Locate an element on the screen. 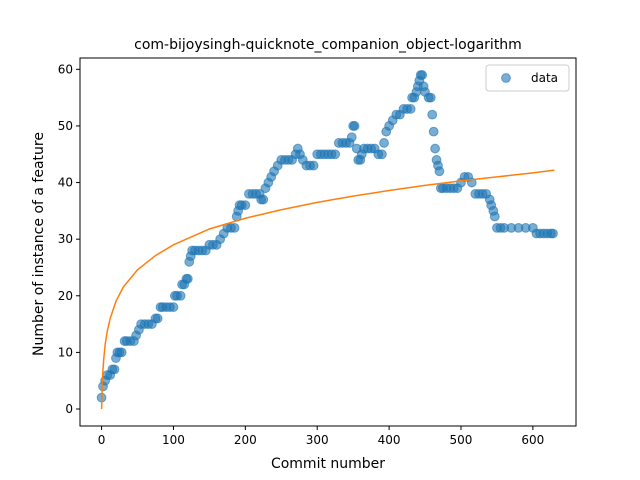 This screenshot has height=480, width=640. legend: data is located at coordinates (527, 78).